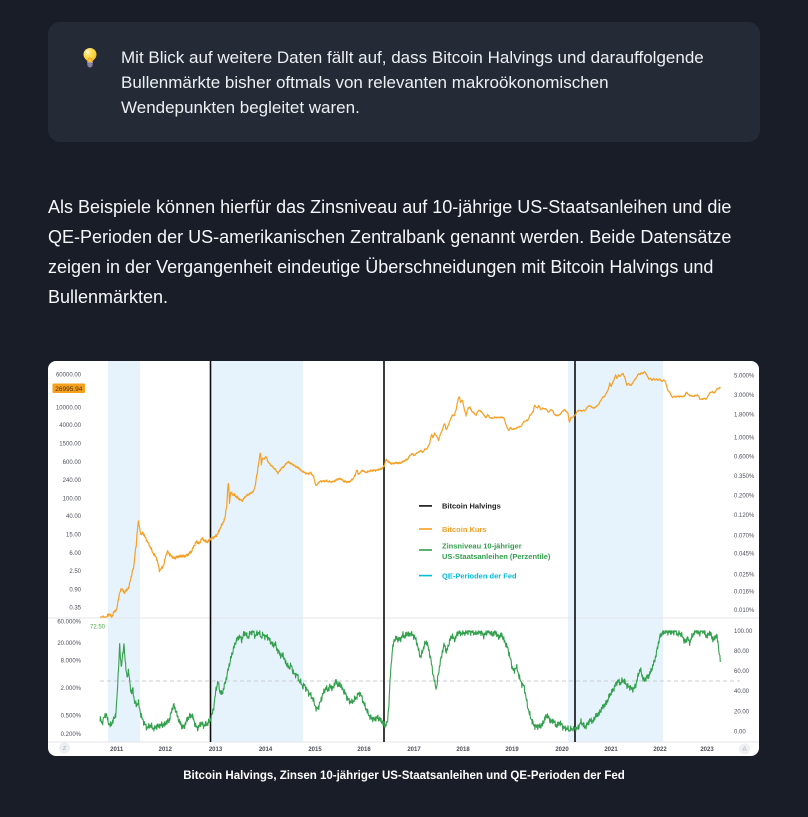 The width and height of the screenshot is (808, 817). What do you see at coordinates (740, 733) in the screenshot?
I see `svg-text: 0.00` at bounding box center [740, 733].